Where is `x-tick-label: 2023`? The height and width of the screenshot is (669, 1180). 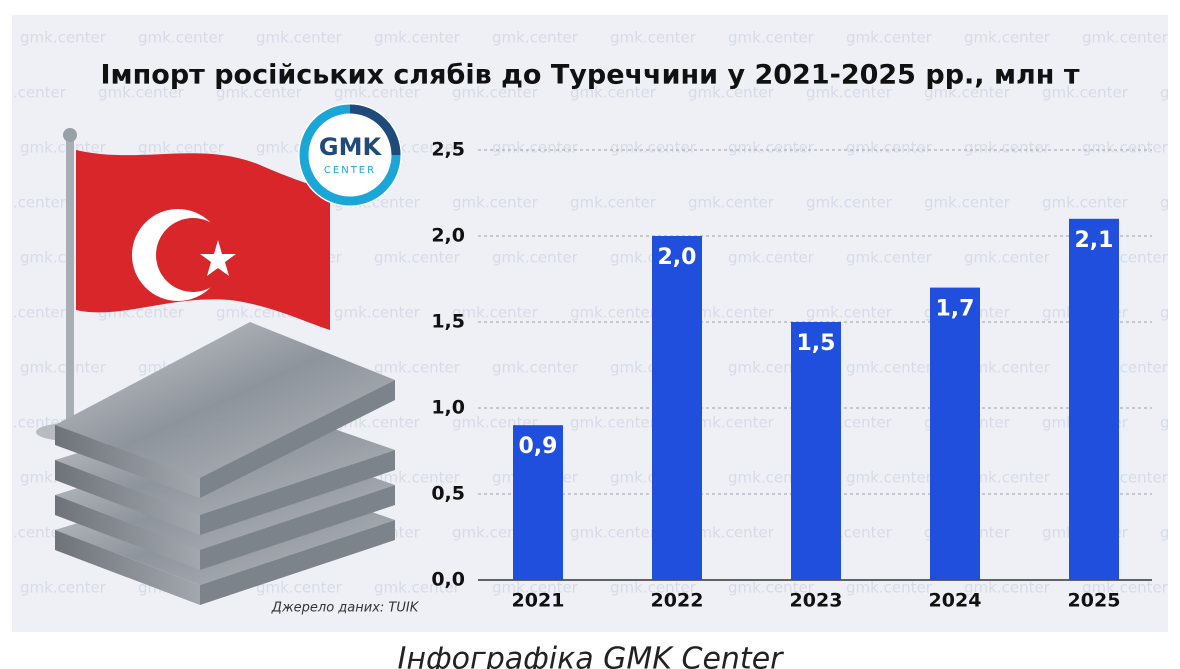
x-tick-label: 2023 is located at coordinates (816, 601).